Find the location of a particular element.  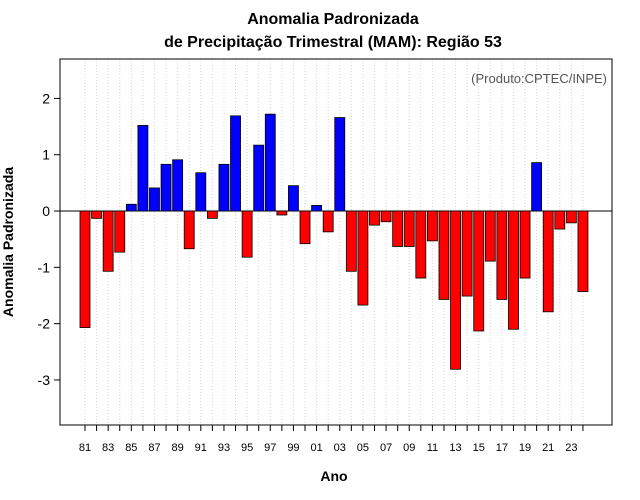

y-axis: -3 -2 -1 0 1 2 is located at coordinates (49, 239).